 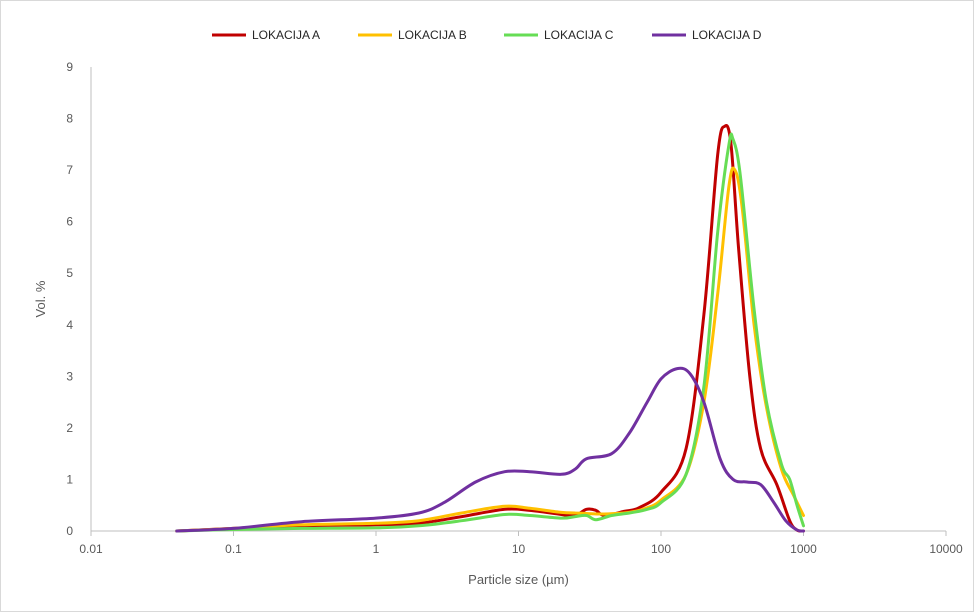 What do you see at coordinates (40, 298) in the screenshot?
I see `y-axis-title: Vol. %` at bounding box center [40, 298].